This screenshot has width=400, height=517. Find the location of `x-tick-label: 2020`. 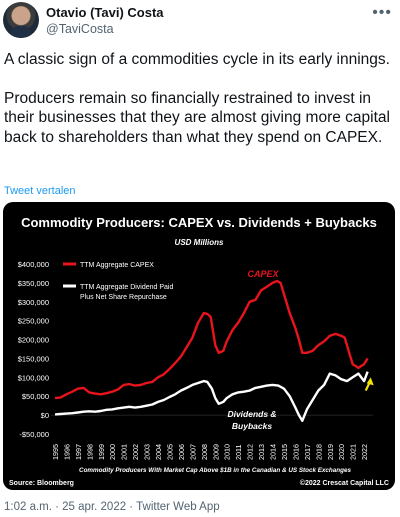

x-tick-label: 2020 is located at coordinates (341, 452).